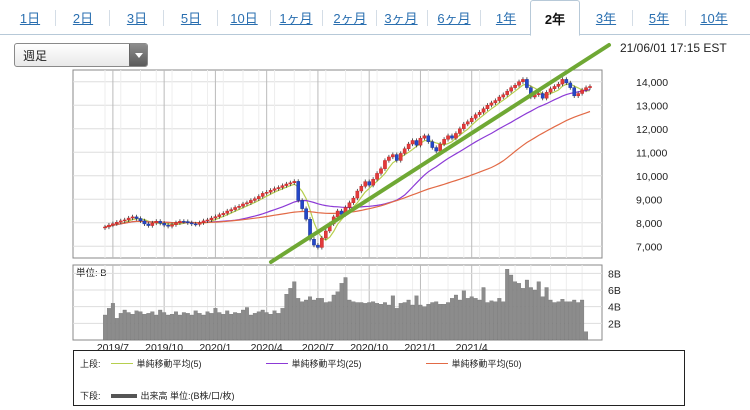  Describe the element at coordinates (555, 18) in the screenshot. I see `tab-11: 2年` at that location.